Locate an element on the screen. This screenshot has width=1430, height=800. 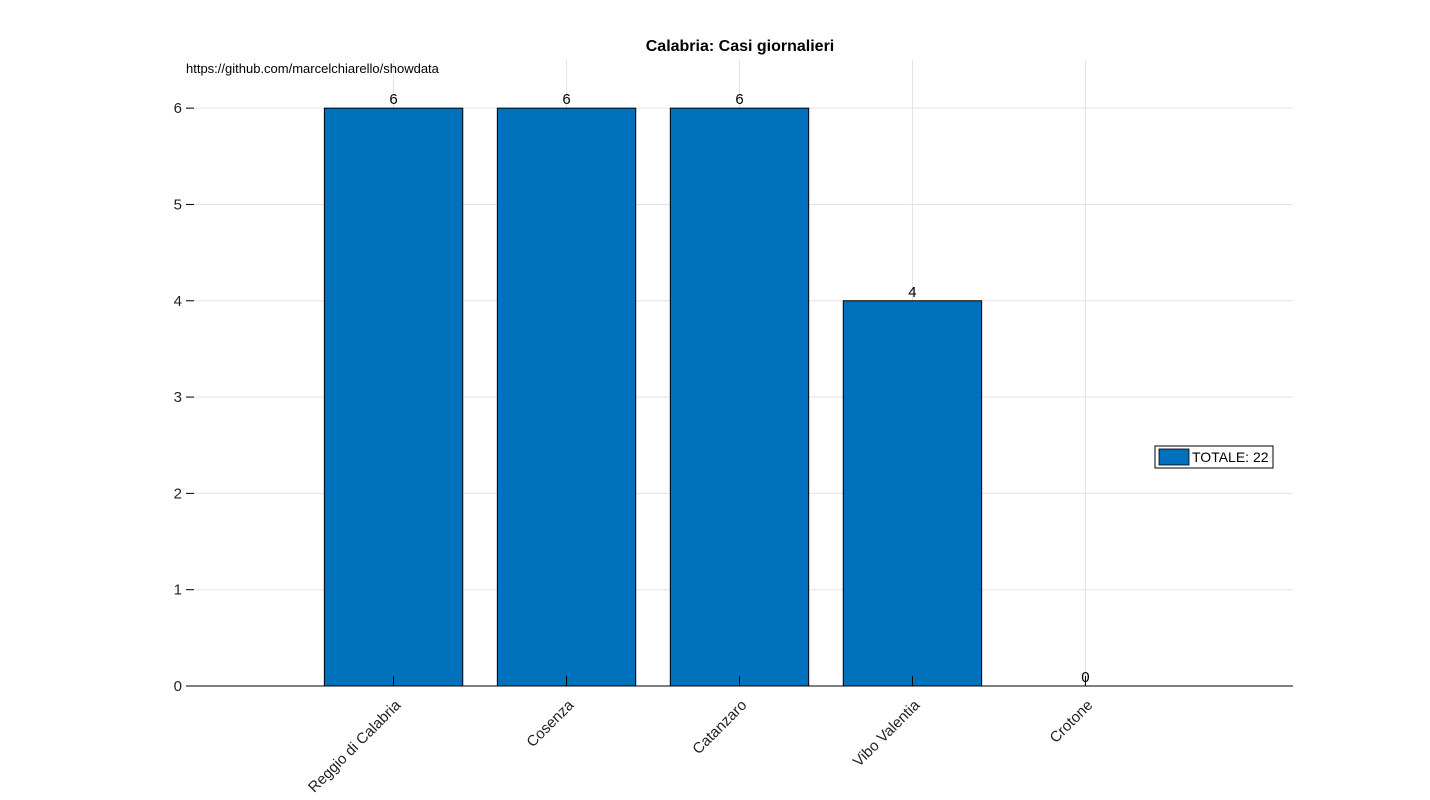
legend: TOTALE: 22 is located at coordinates (1214, 457).